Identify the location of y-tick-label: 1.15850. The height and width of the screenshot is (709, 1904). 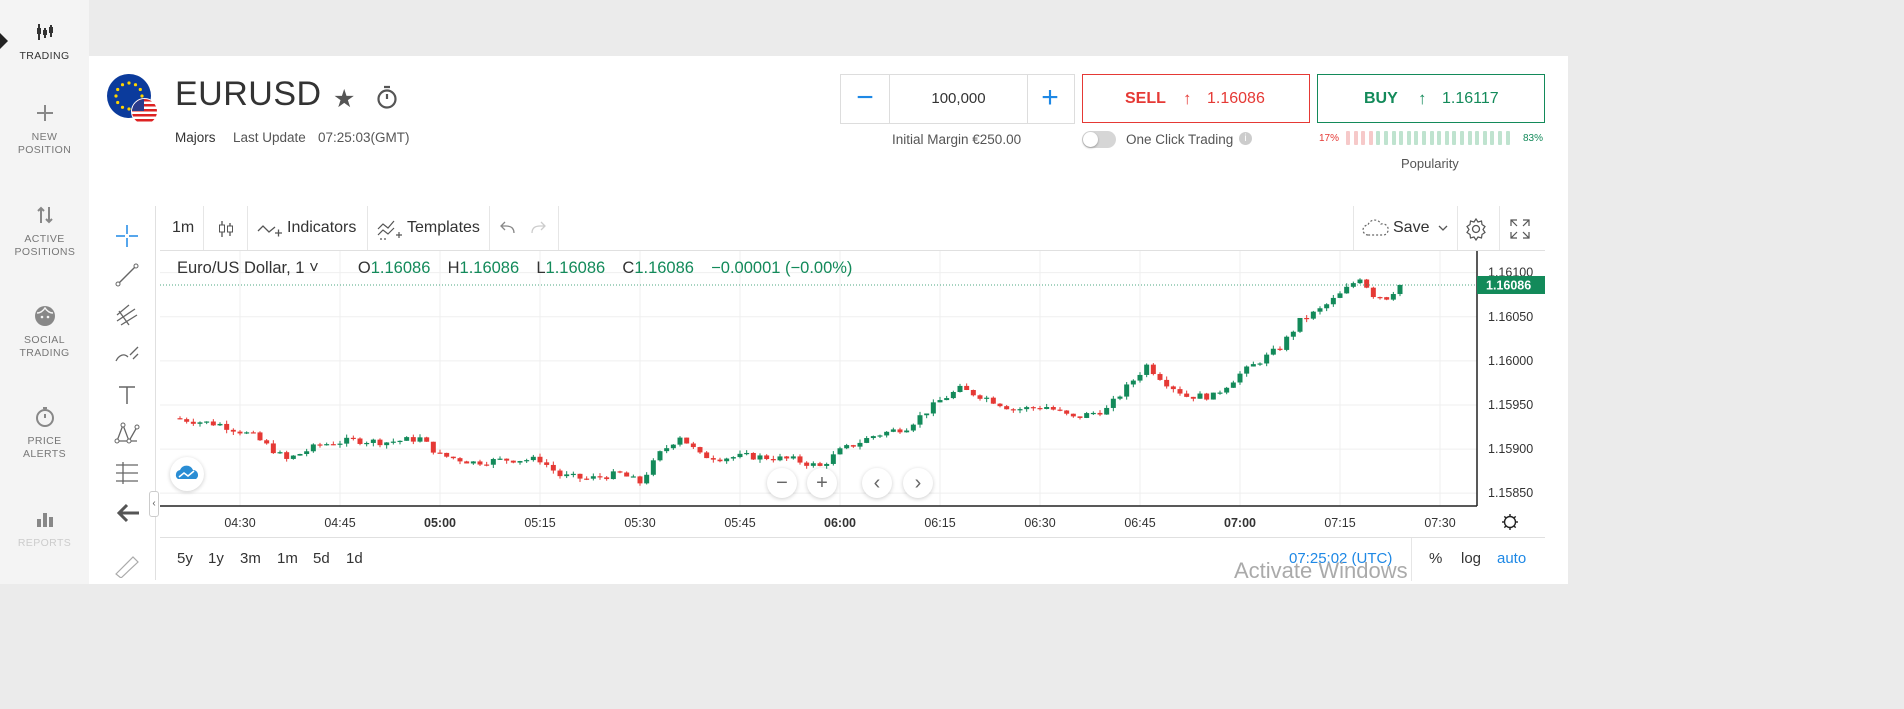
(1510, 493).